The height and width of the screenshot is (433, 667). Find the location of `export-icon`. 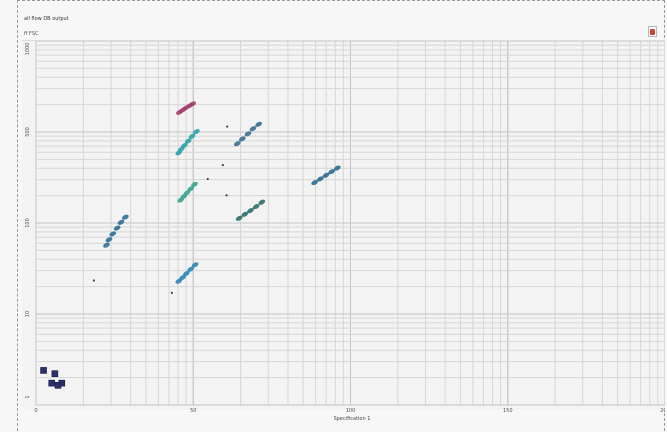

export-icon is located at coordinates (652, 31).